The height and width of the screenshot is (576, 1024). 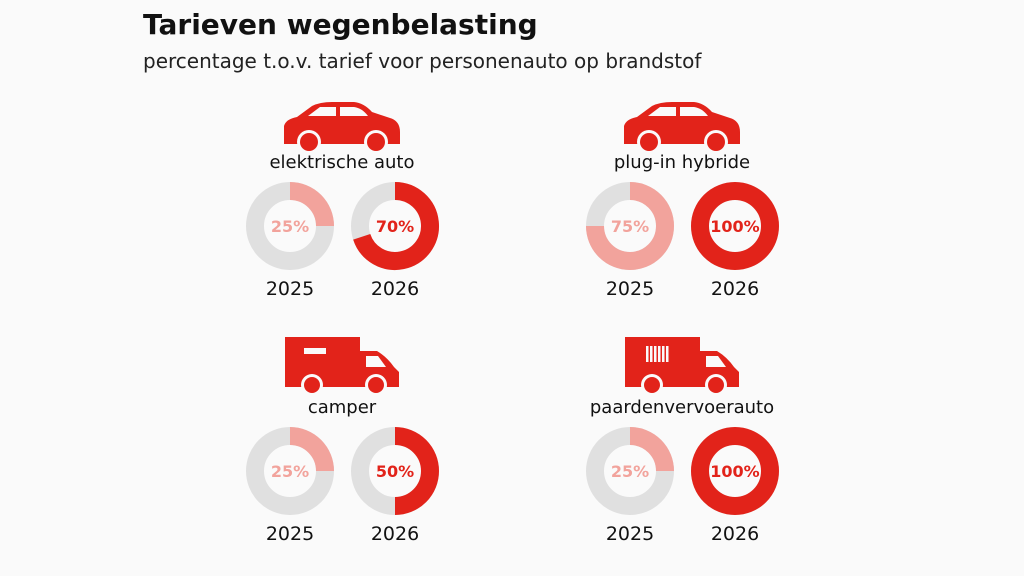 What do you see at coordinates (342, 201) in the screenshot?
I see `group-elektrische-auto: elektrische auto 25% 2025 70% 2026` at bounding box center [342, 201].